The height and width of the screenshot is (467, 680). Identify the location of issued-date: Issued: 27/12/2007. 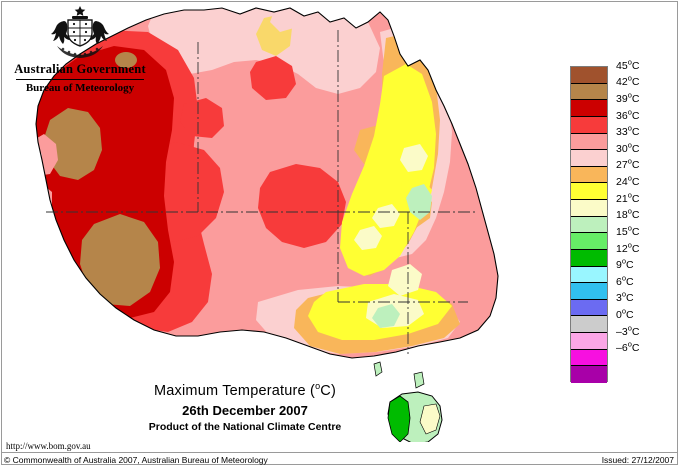
(637, 460).